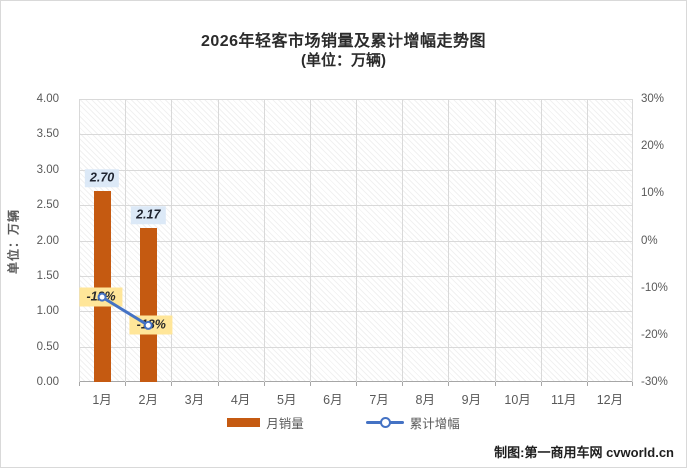  What do you see at coordinates (47, 169) in the screenshot?
I see `left-axis-tick: 3.00` at bounding box center [47, 169].